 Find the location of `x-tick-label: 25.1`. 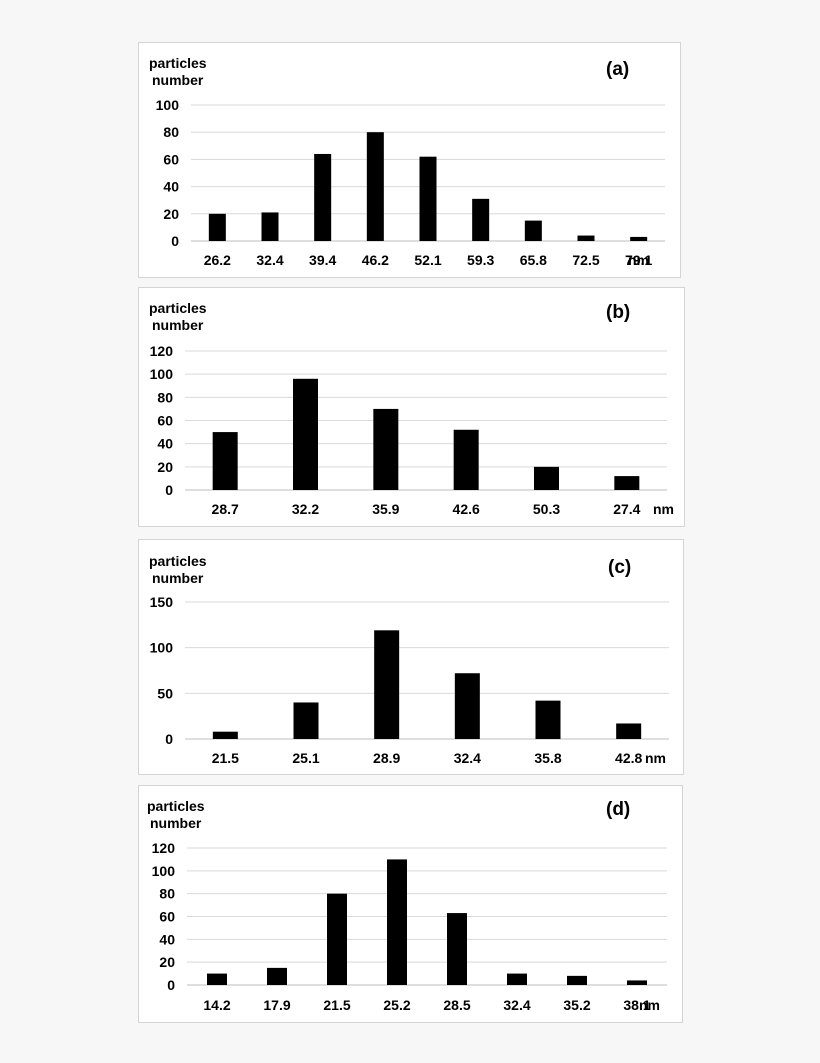

x-tick-label: 25.1 is located at coordinates (305, 758).